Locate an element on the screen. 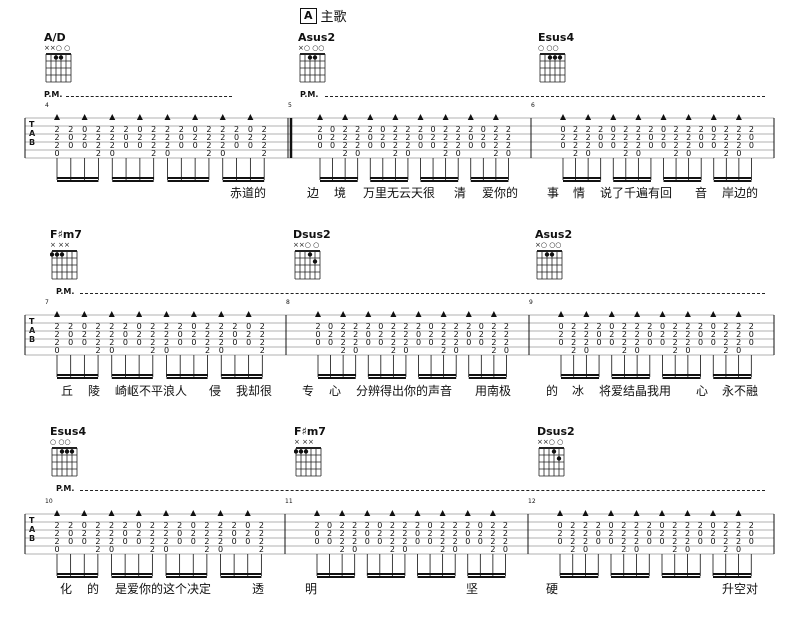  lyric: 爱你的 is located at coordinates (500, 193).